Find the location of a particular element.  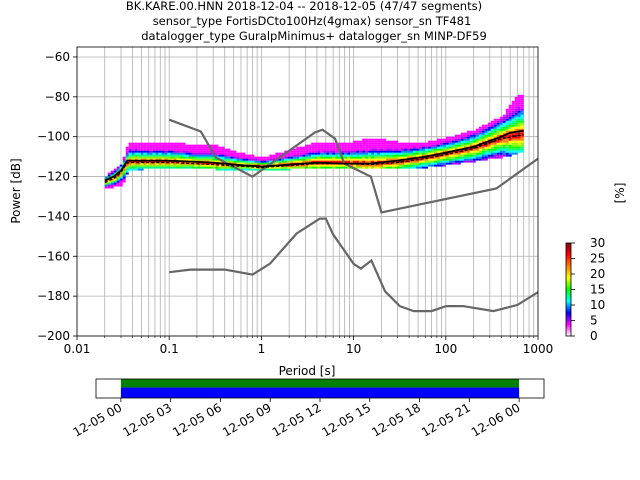

y-axis-ticks: −60−80−100−120−140−160−180−200 is located at coordinates (57, 196).